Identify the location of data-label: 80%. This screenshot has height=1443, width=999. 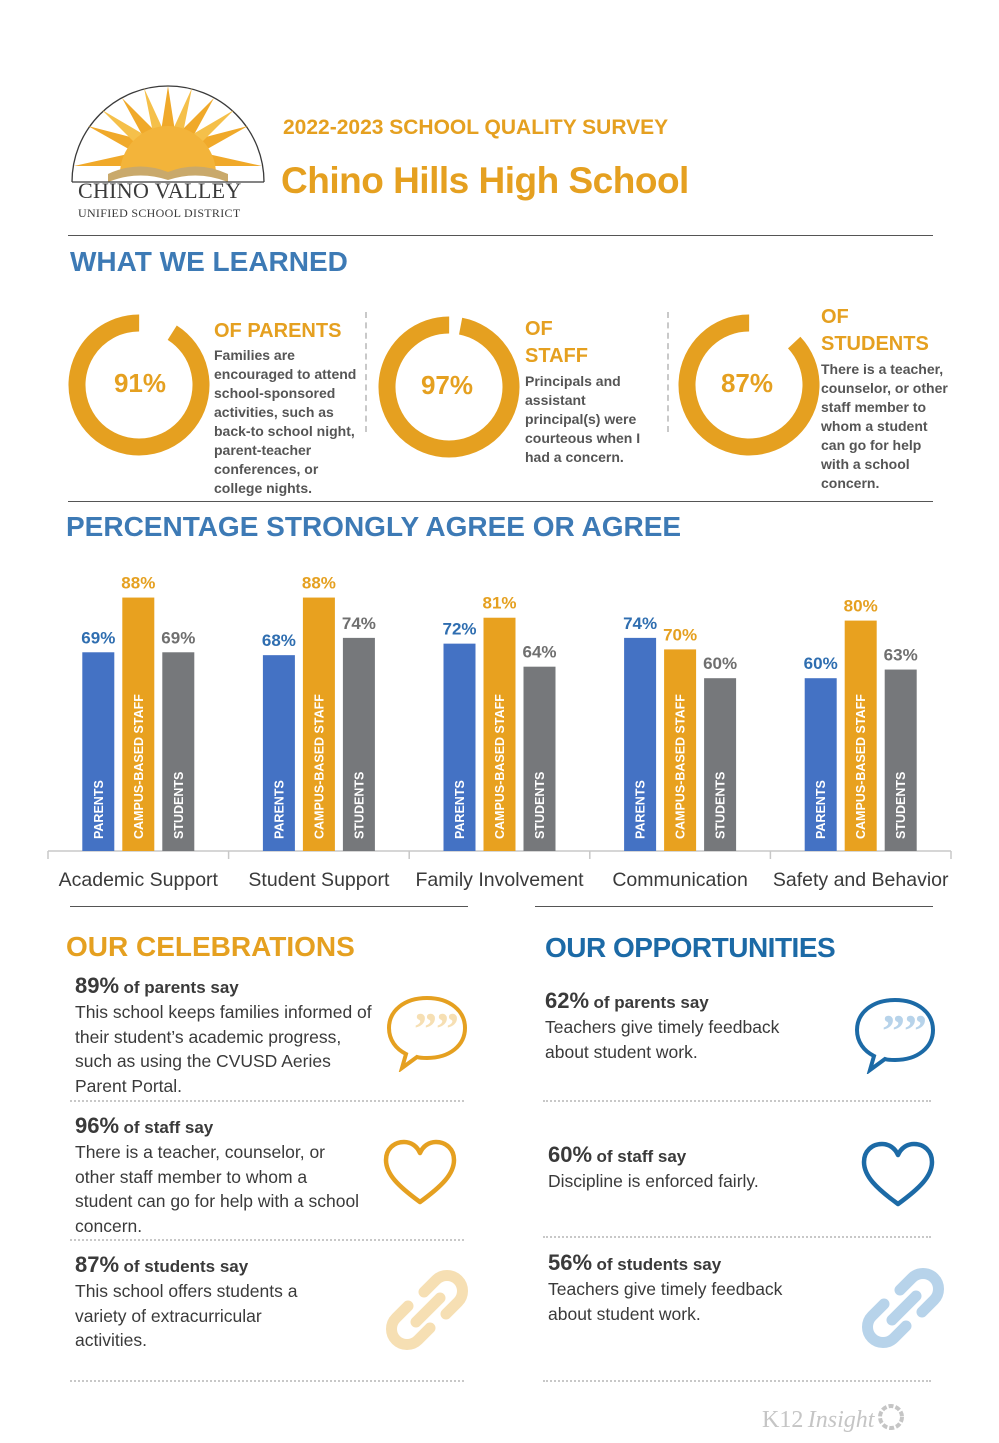
(861, 606).